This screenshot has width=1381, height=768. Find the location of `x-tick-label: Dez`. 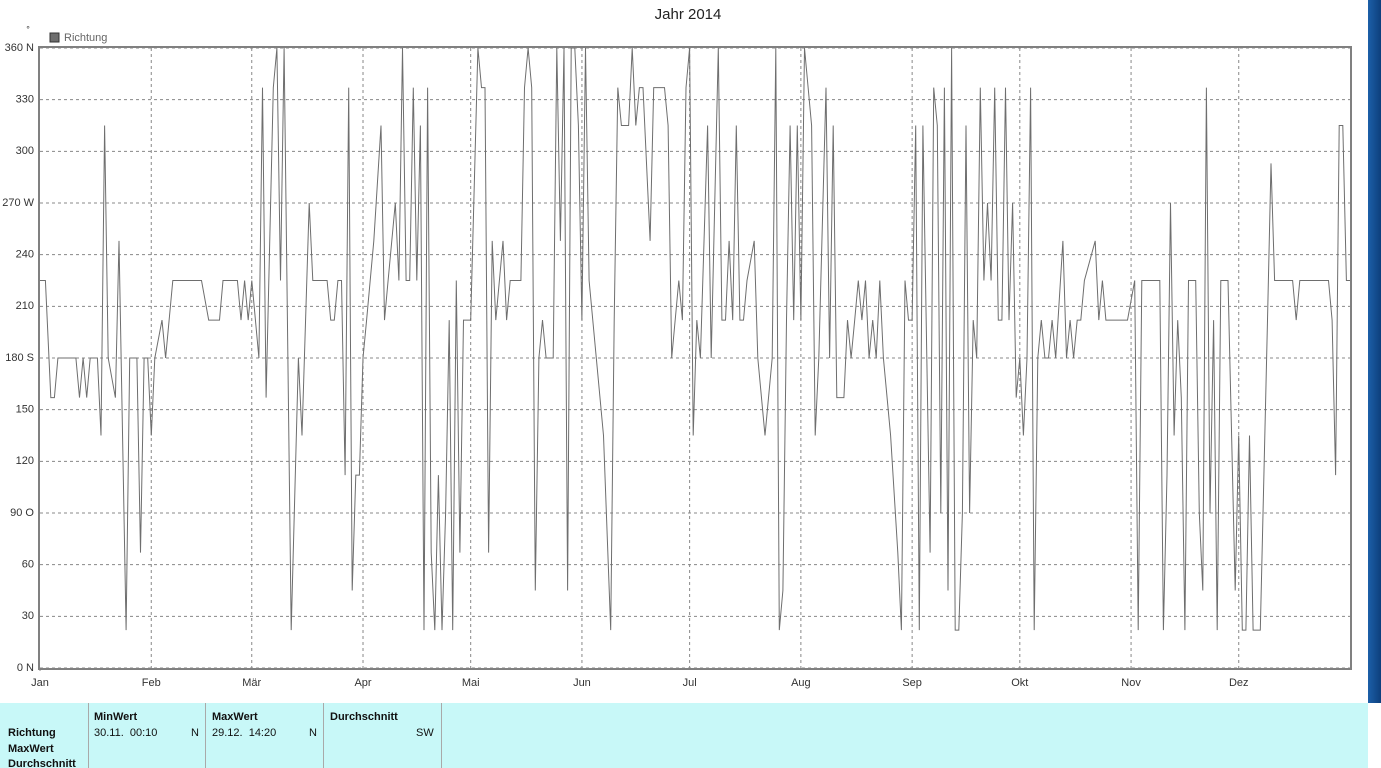

x-tick-label: Dez is located at coordinates (1239, 683).